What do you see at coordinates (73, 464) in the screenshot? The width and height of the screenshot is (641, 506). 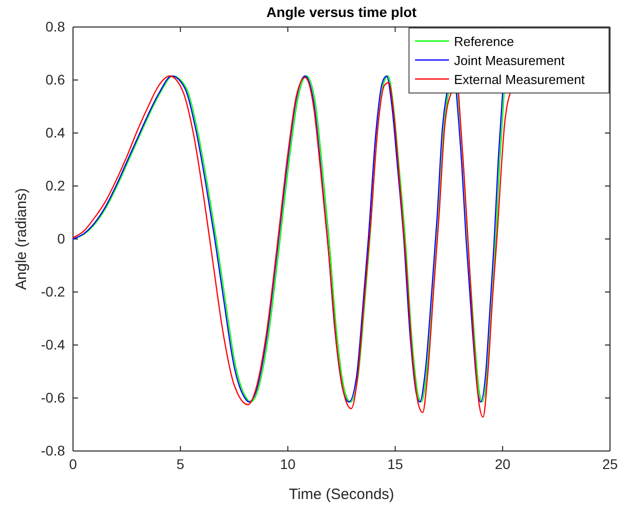 I see `x-tick-label: 0` at bounding box center [73, 464].